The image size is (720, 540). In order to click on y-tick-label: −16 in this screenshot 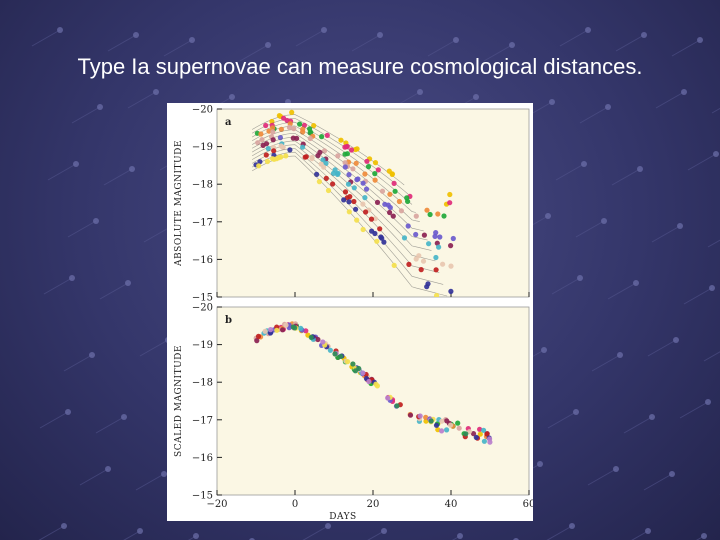, I will do `click(202, 458)`.